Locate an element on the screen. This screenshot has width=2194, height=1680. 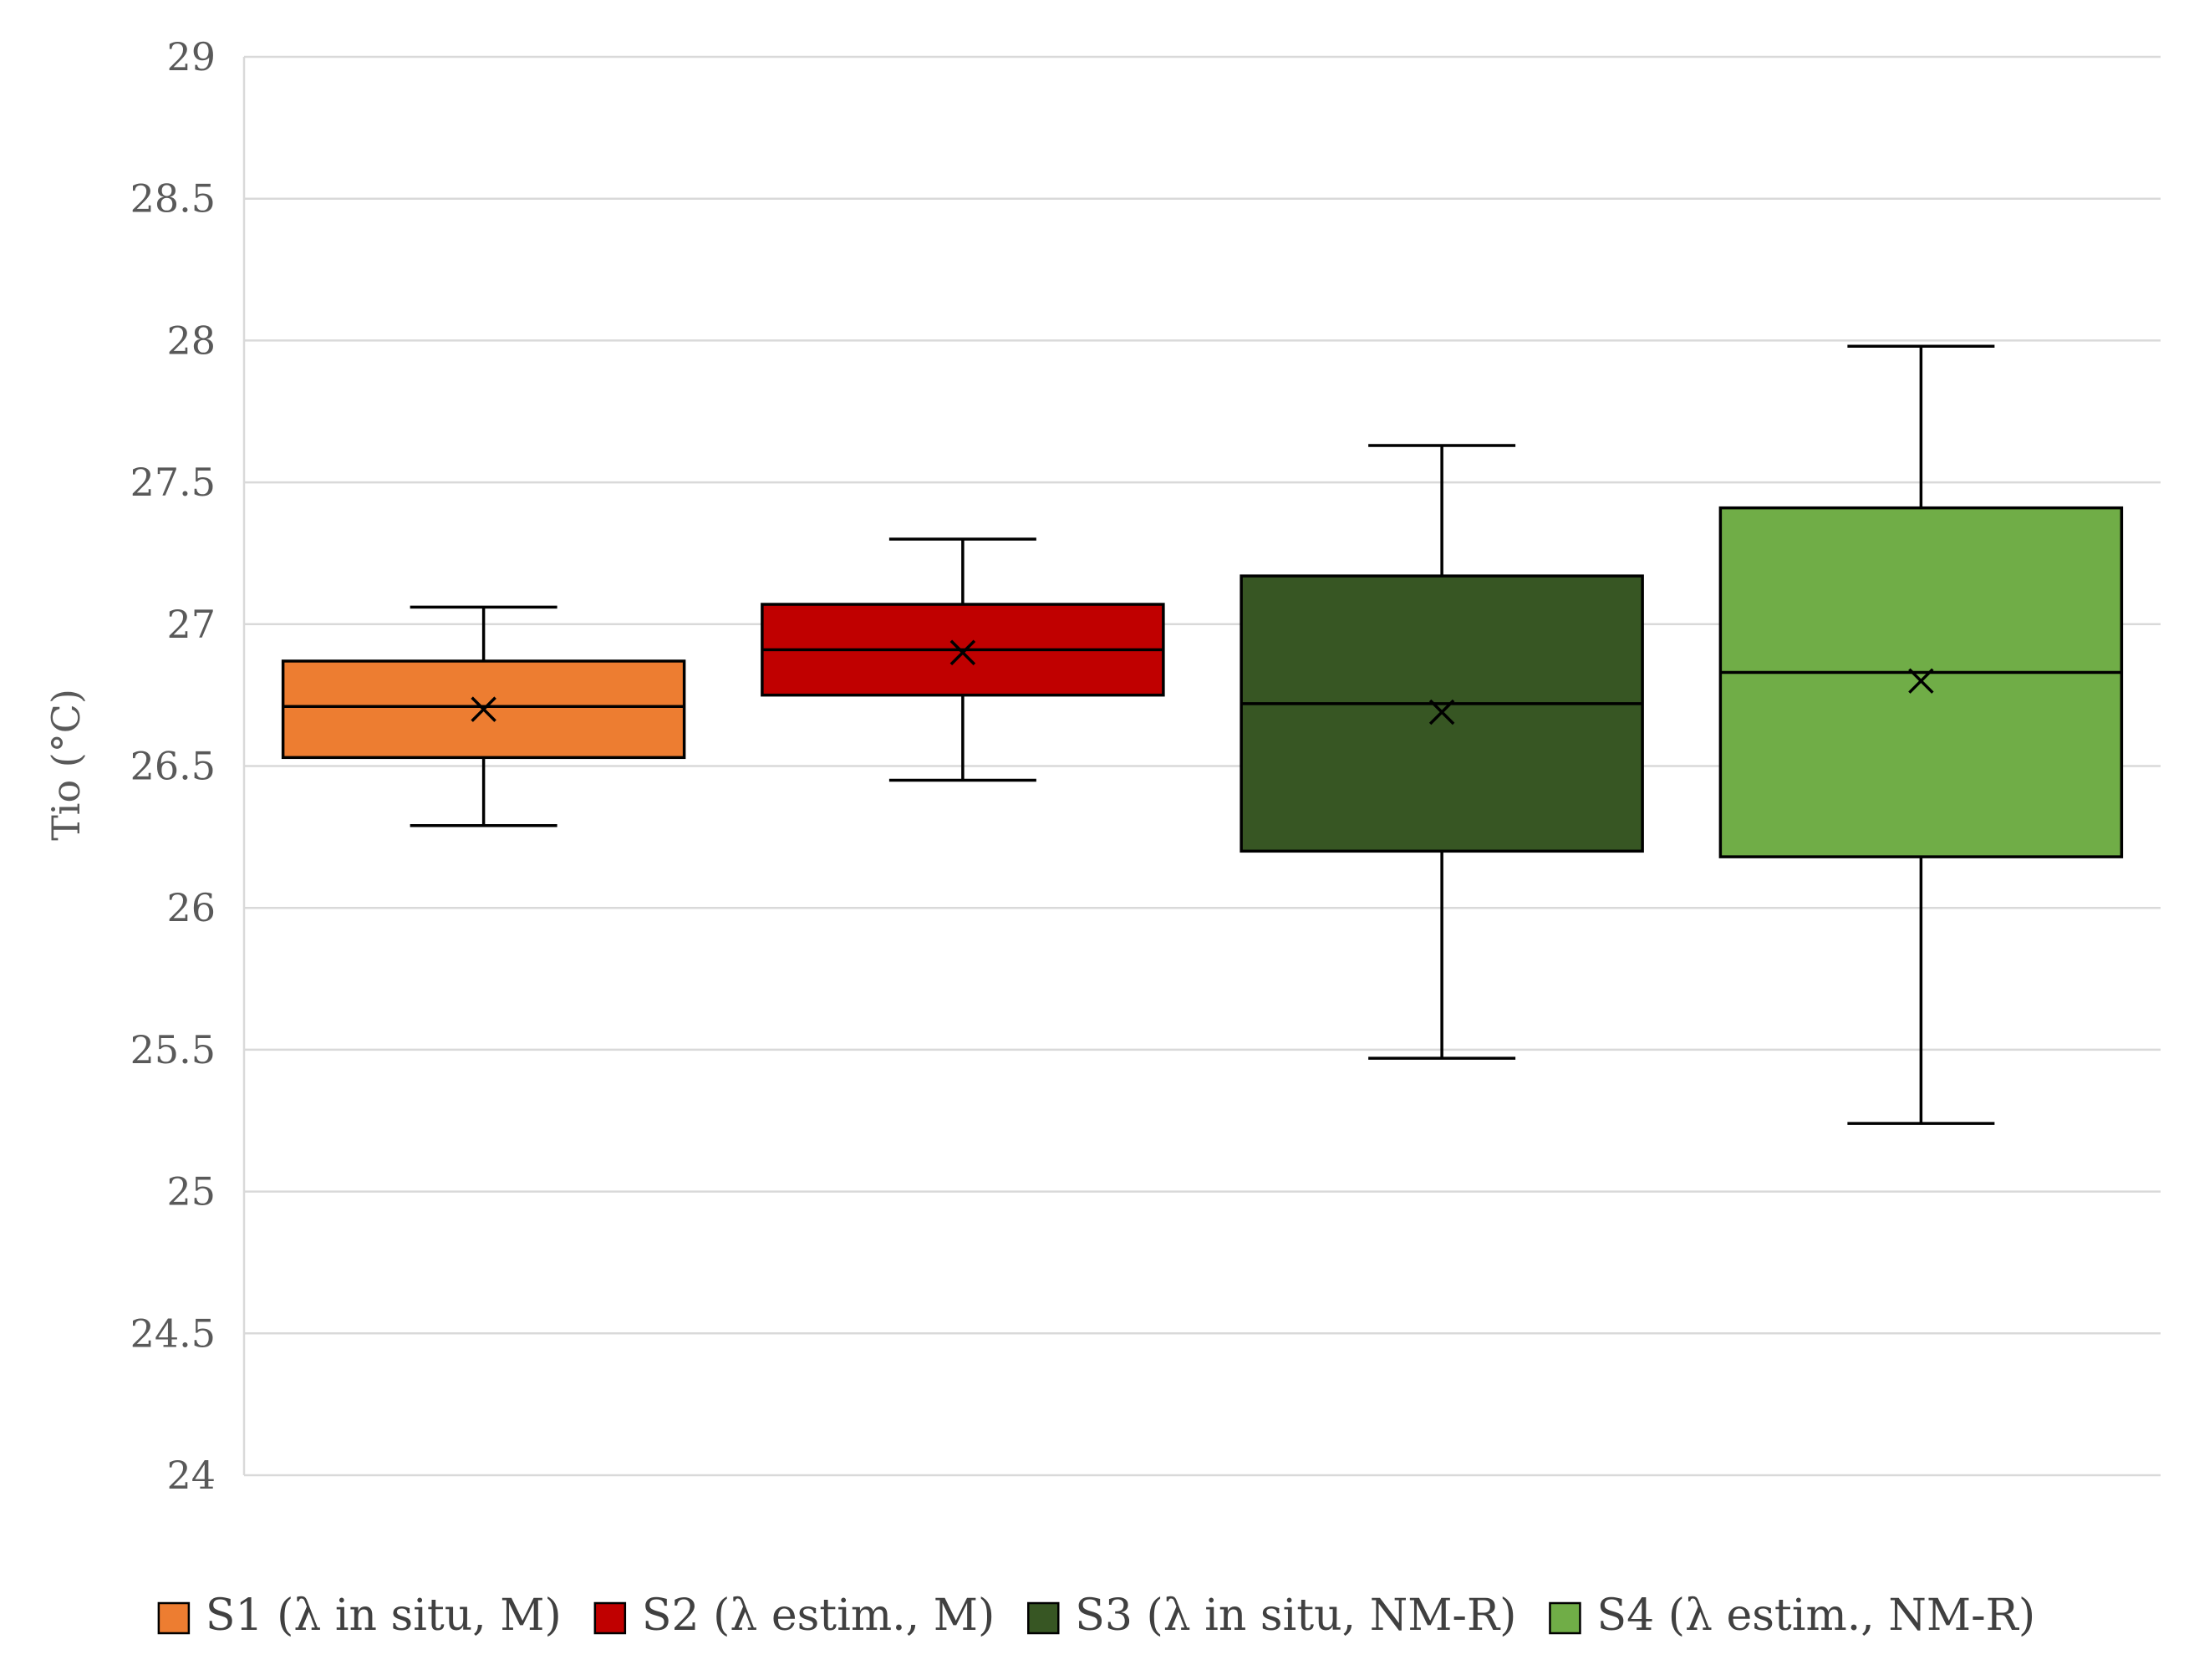
y-tick-label-29: 29 is located at coordinates (191, 56).